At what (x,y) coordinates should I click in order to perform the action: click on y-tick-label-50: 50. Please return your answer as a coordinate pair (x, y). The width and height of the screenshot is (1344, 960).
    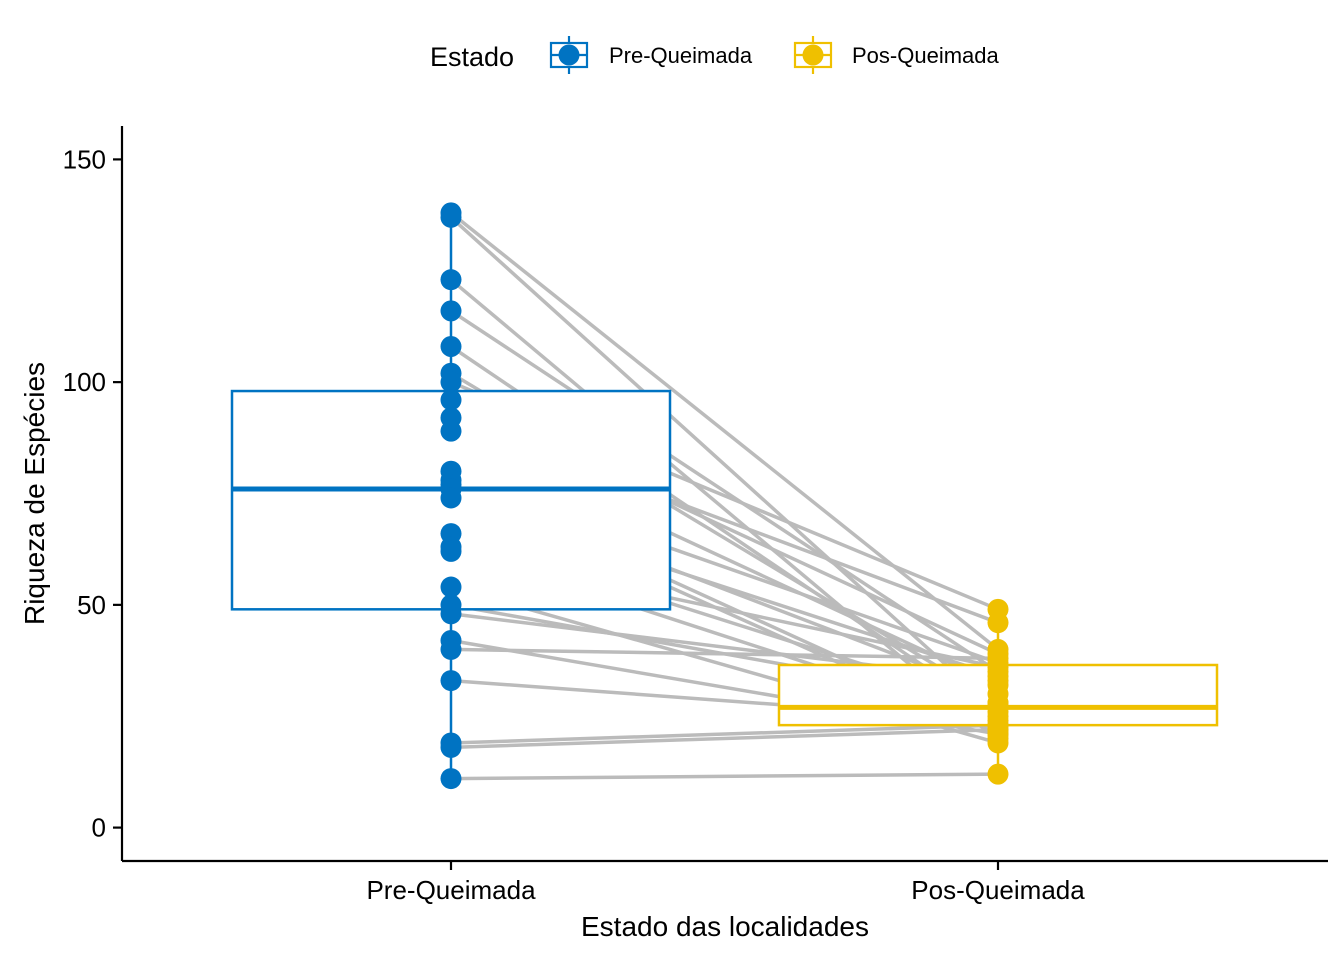
    Looking at the image, I should click on (91, 605).